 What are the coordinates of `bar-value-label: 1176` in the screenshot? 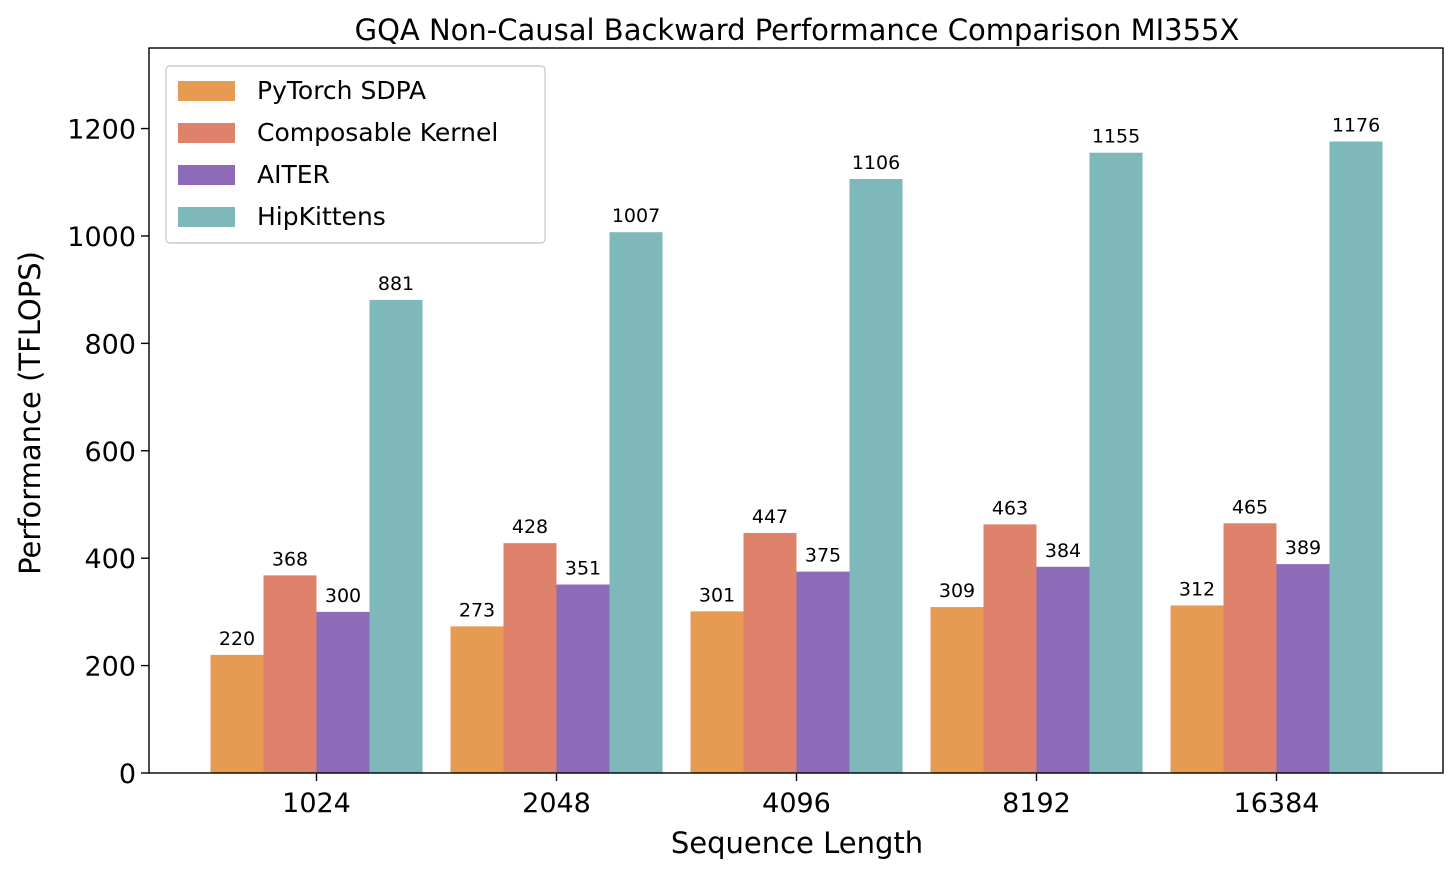 It's located at (1356, 125).